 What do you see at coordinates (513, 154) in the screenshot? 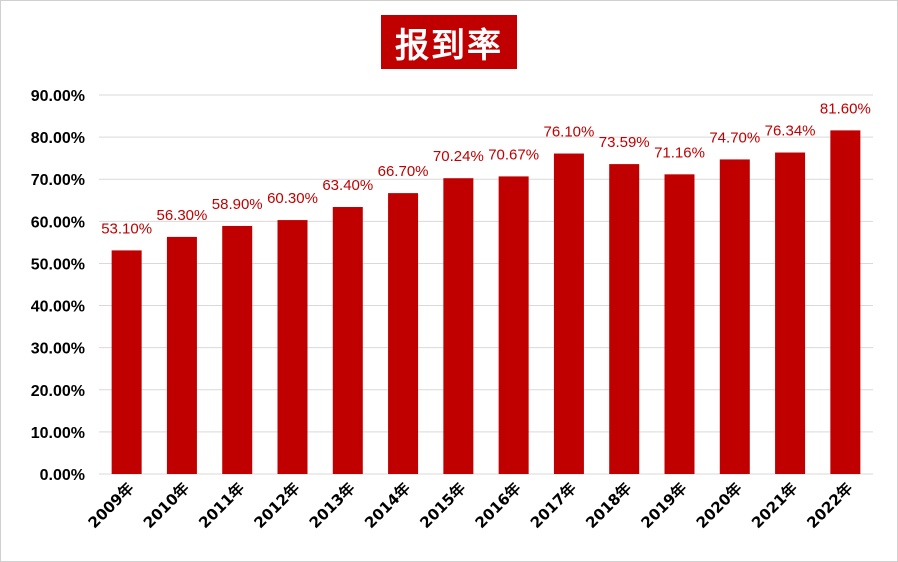
I see `data-label: 70.67%` at bounding box center [513, 154].